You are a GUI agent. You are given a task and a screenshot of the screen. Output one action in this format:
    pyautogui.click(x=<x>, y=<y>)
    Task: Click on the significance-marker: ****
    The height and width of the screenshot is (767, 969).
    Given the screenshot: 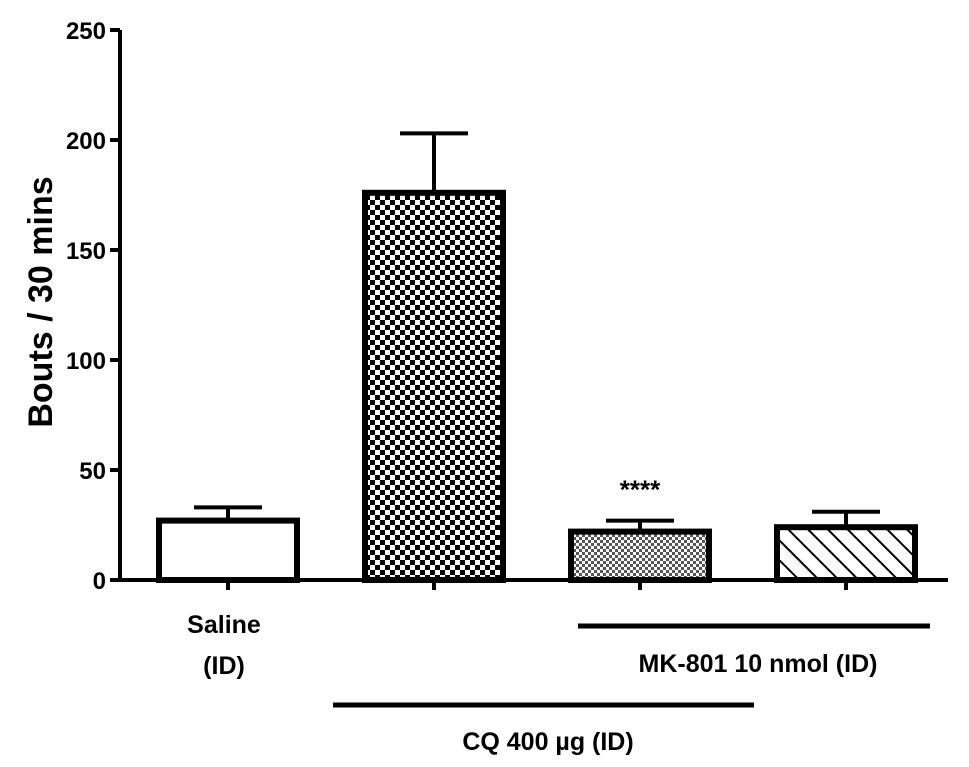 What is the action you would take?
    pyautogui.click(x=640, y=490)
    